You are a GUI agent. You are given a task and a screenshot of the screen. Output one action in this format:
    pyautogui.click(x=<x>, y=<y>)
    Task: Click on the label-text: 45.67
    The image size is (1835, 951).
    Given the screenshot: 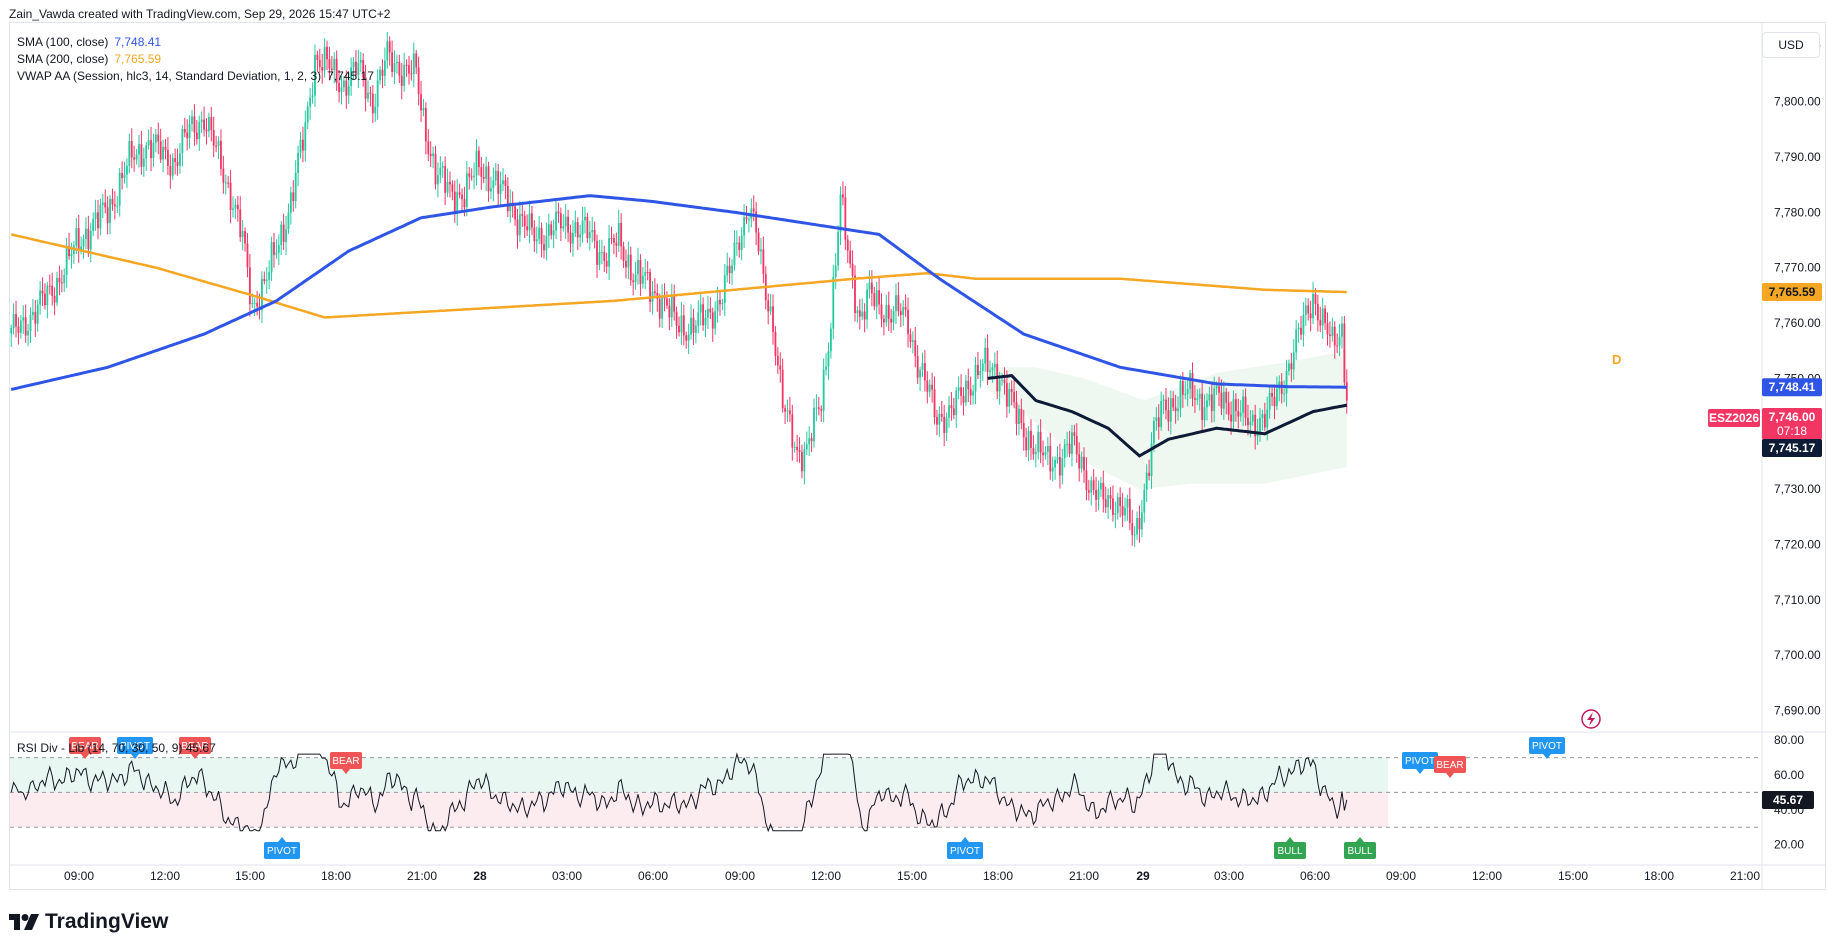 What is the action you would take?
    pyautogui.click(x=1788, y=800)
    